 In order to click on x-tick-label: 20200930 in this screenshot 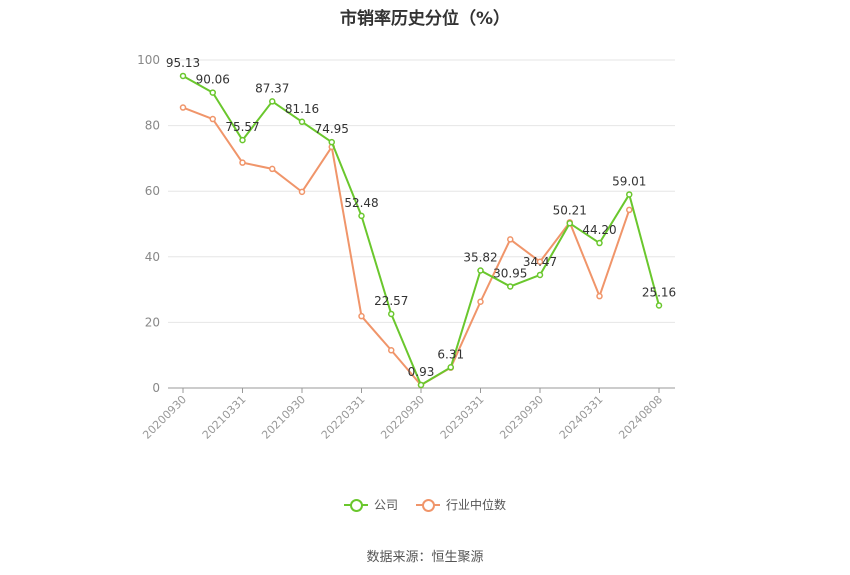, I will do `click(164, 417)`.